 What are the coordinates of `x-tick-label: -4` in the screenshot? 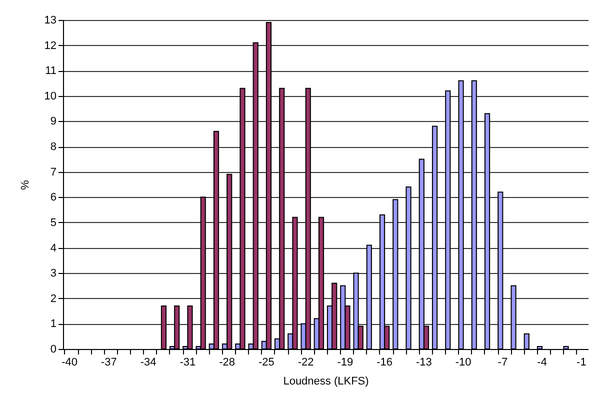 It's located at (542, 362).